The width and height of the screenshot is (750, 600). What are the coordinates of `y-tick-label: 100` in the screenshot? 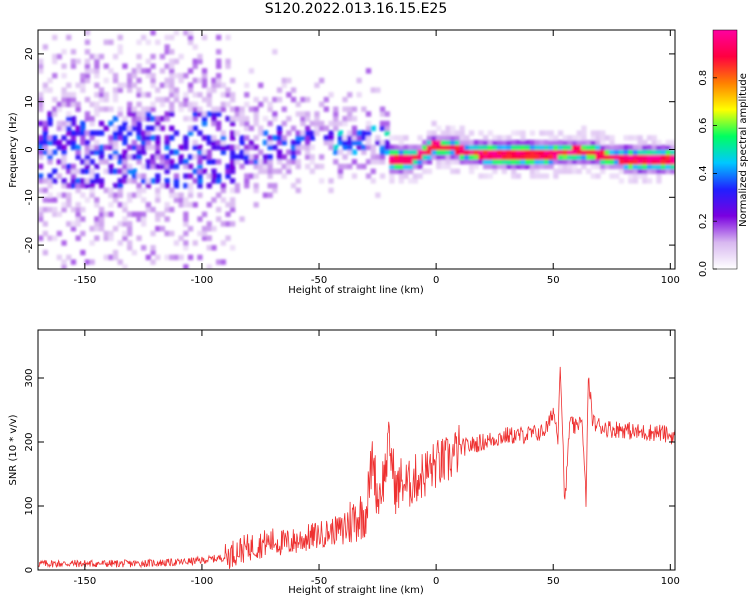 It's located at (29, 505).